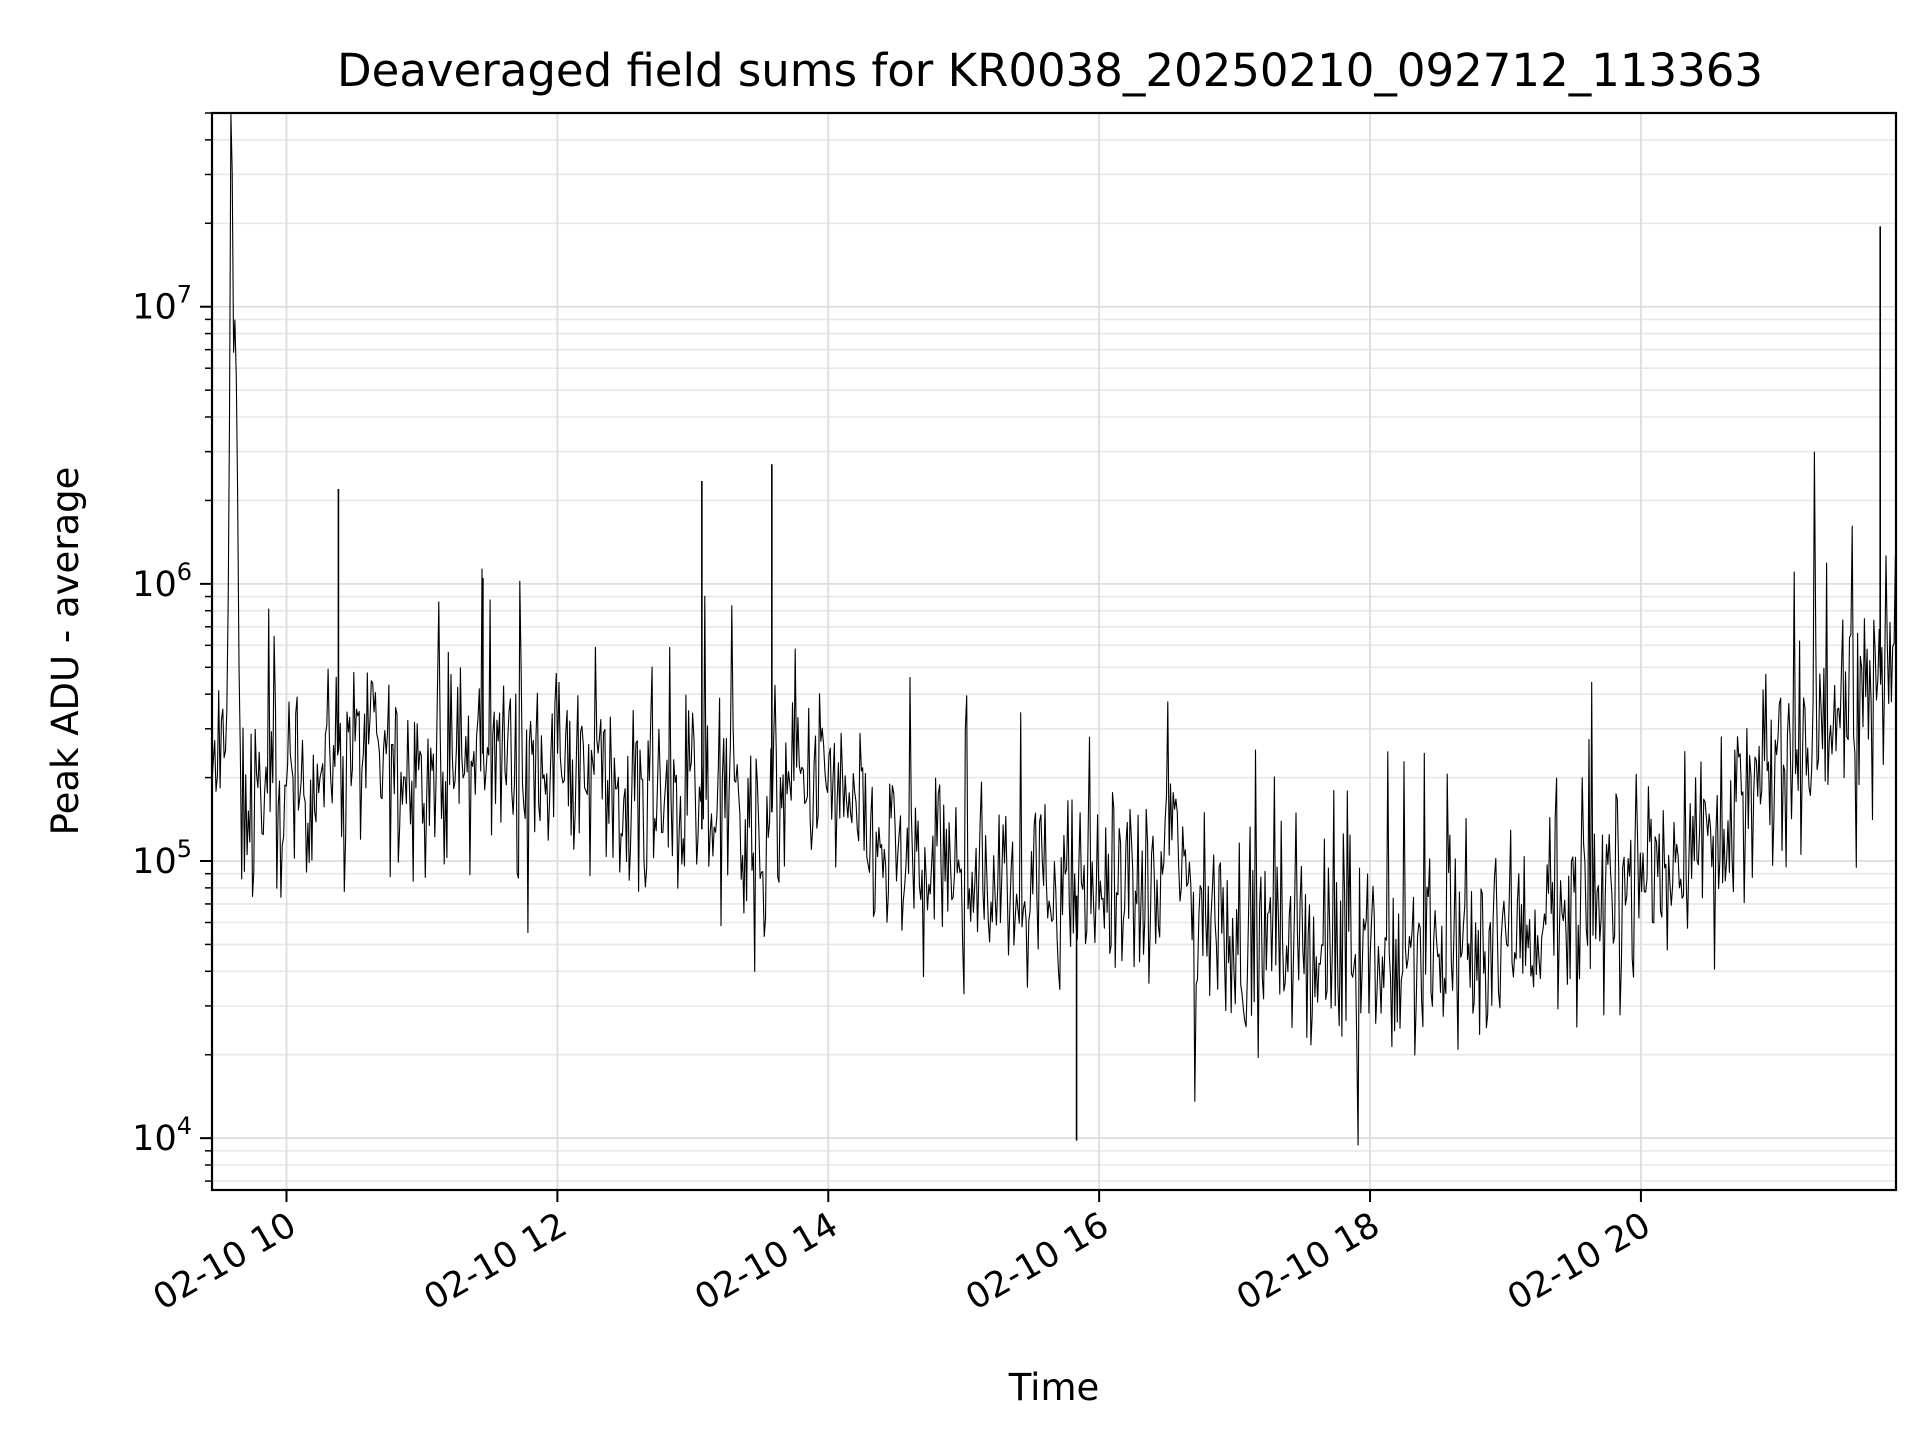  I want to click on x-axis-label: Time, so click(1054, 1387).